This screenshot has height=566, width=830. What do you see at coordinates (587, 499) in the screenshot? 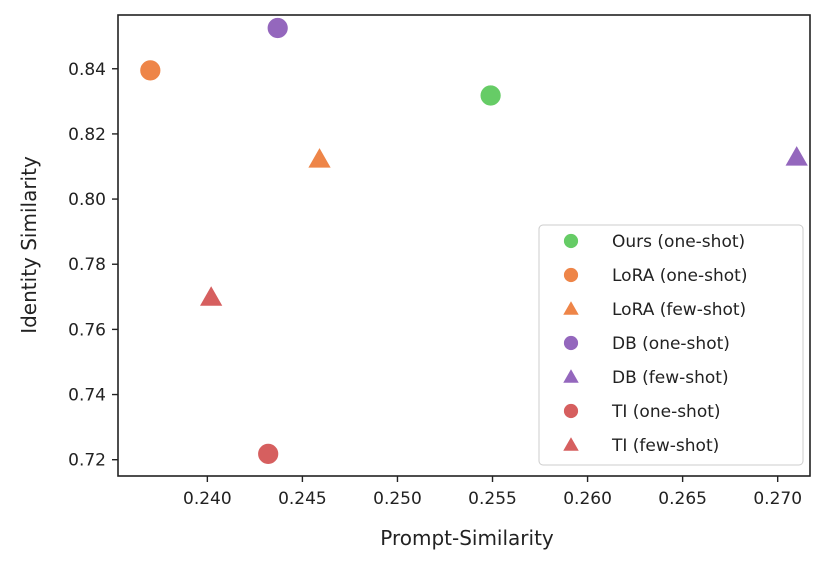
I see `x-tick-label: 0.260` at bounding box center [587, 499].